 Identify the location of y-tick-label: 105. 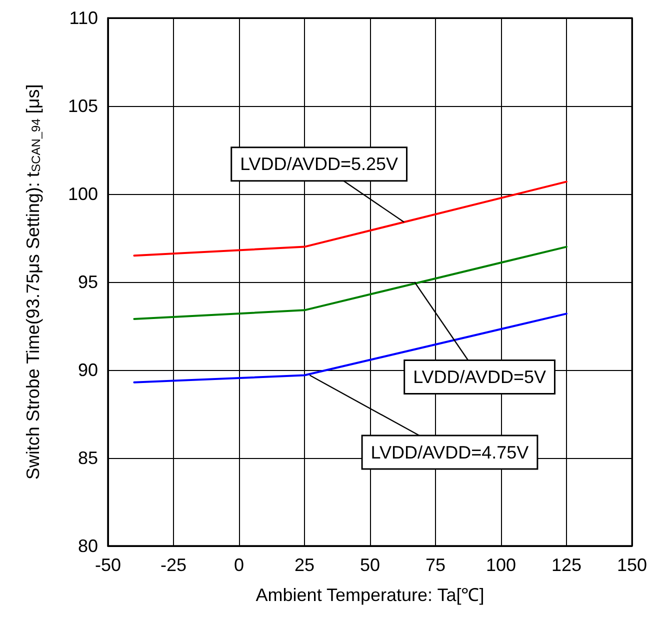
(83, 106).